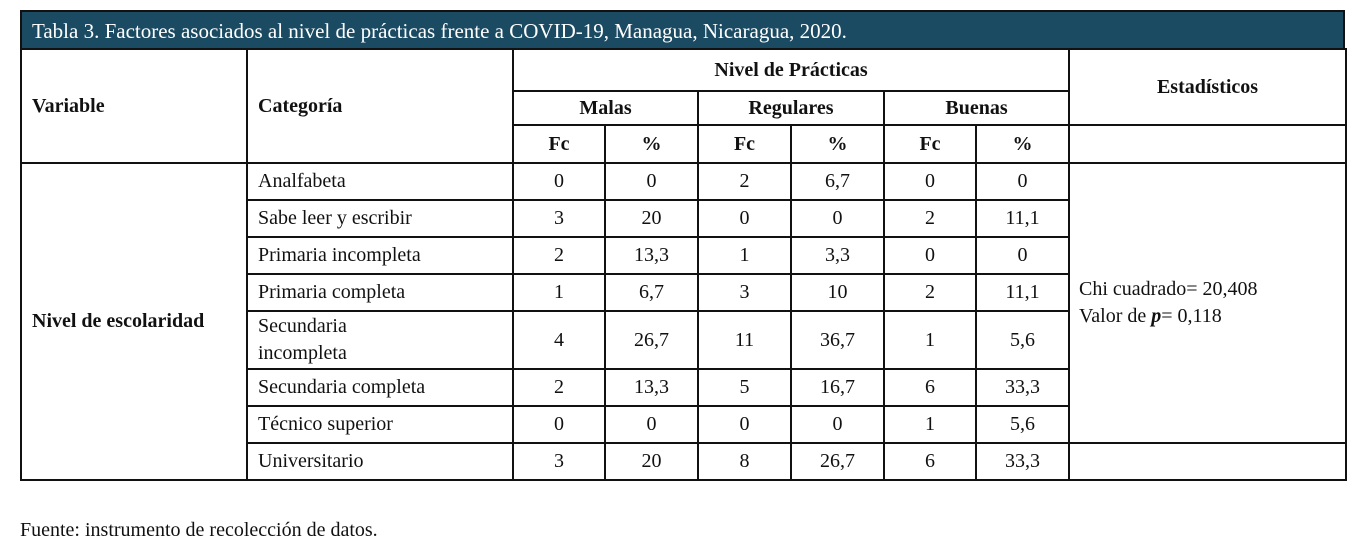 This screenshot has height=560, width=1371. I want to click on malas-fc-cell: 1, so click(559, 292).